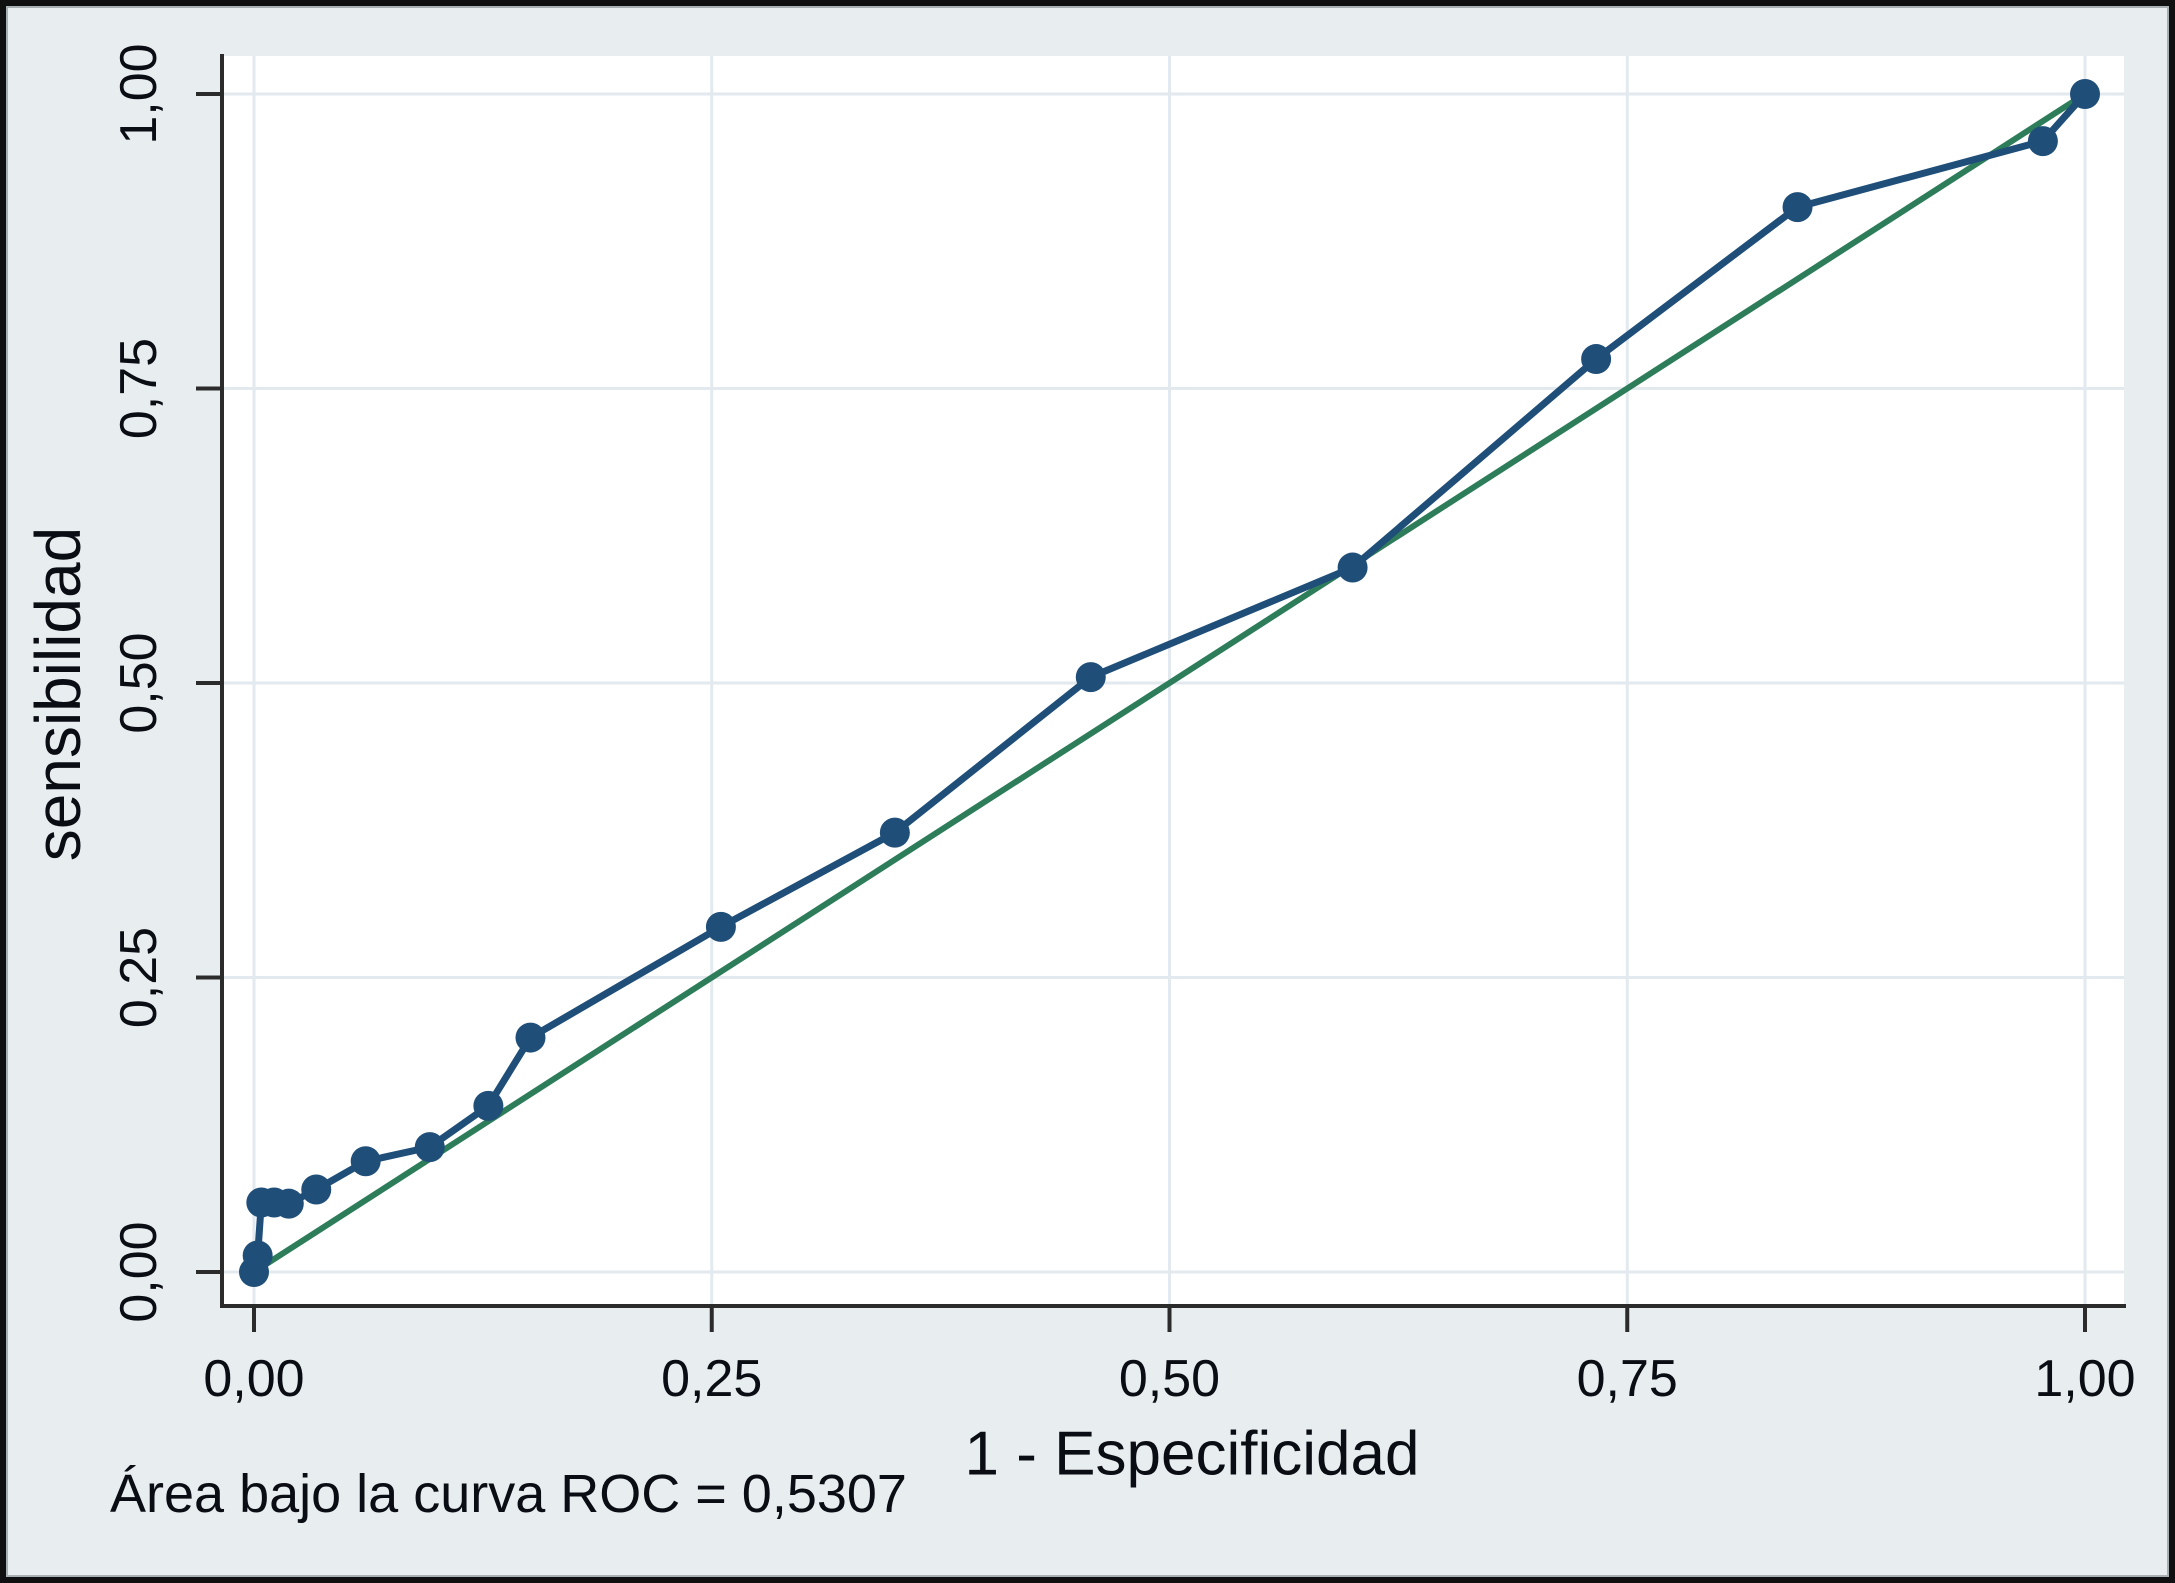 This screenshot has height=1583, width=2175. I want to click on x-tick-label: 0,75, so click(1627, 1379).